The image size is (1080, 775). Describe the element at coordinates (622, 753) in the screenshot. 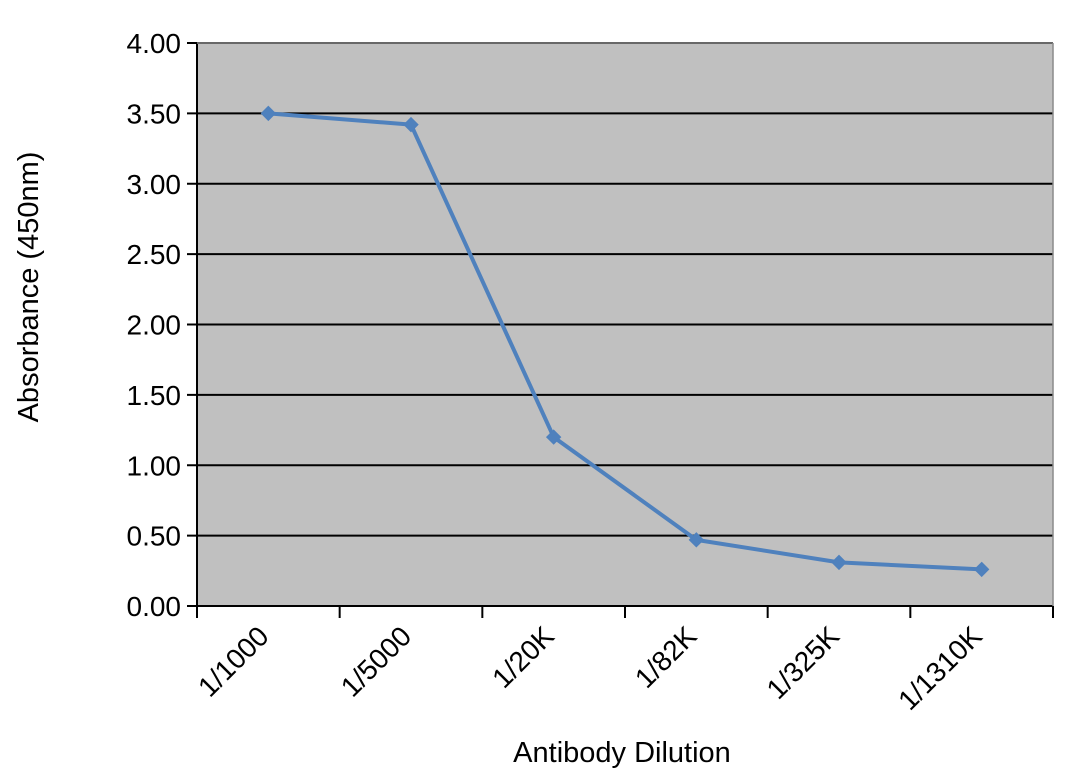

I see `x-axis-title: Antibody Dilution` at that location.